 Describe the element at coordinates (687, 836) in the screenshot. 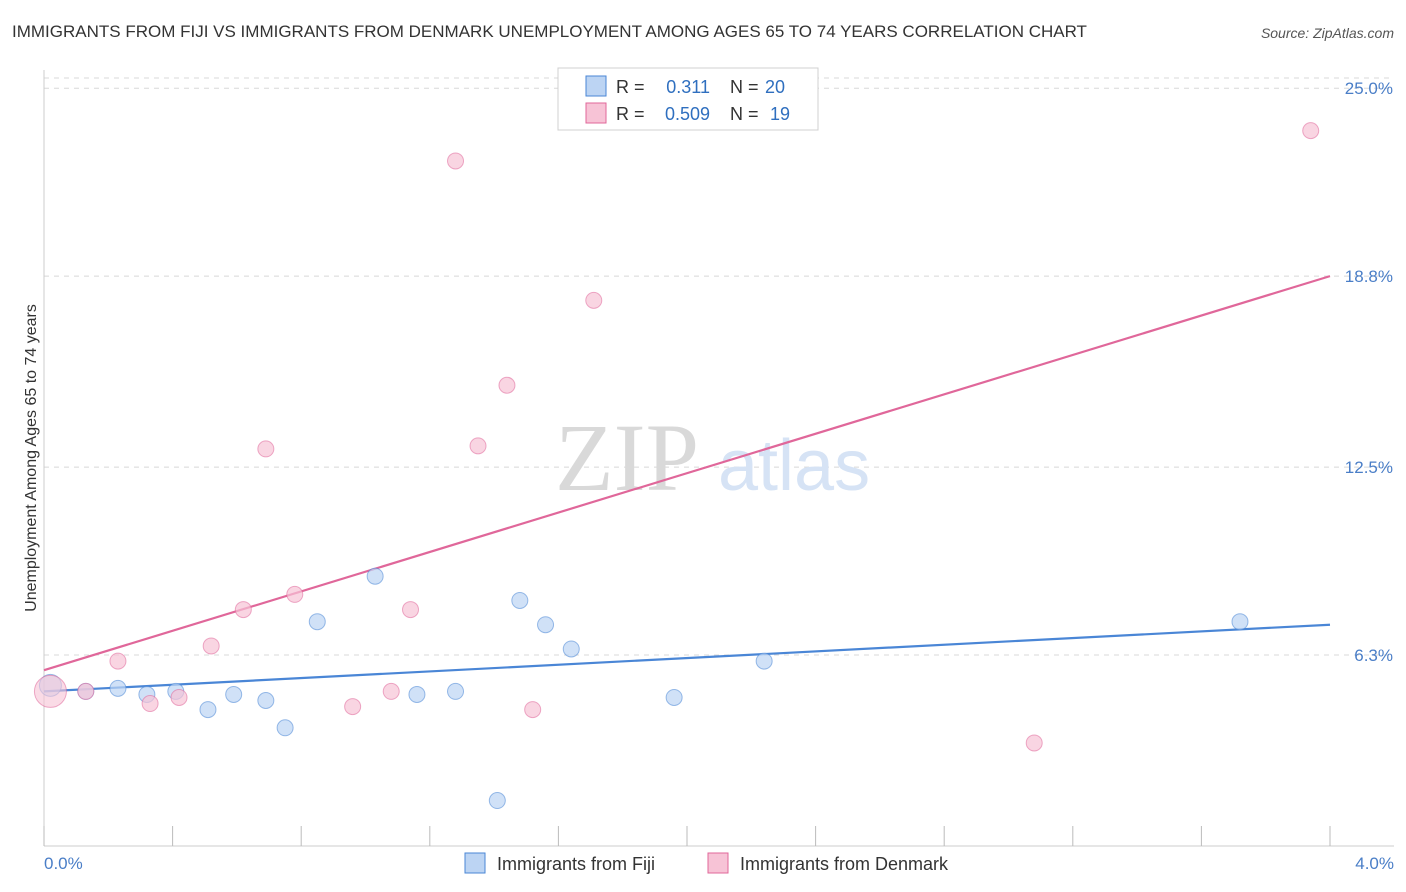

I see `x-axis-ticks` at that location.